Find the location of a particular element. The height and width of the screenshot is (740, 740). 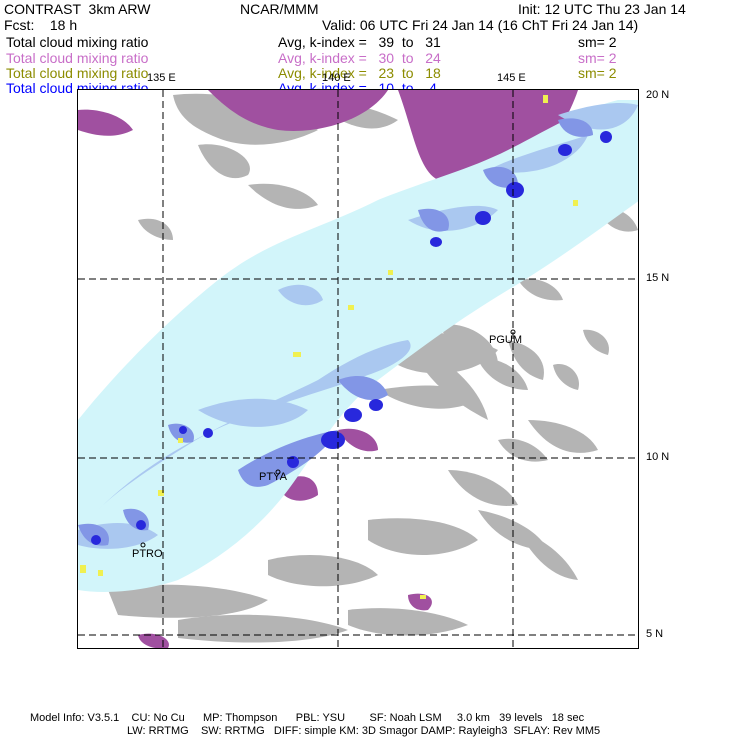

station-label-pgum: PGUM is located at coordinates (505, 340).